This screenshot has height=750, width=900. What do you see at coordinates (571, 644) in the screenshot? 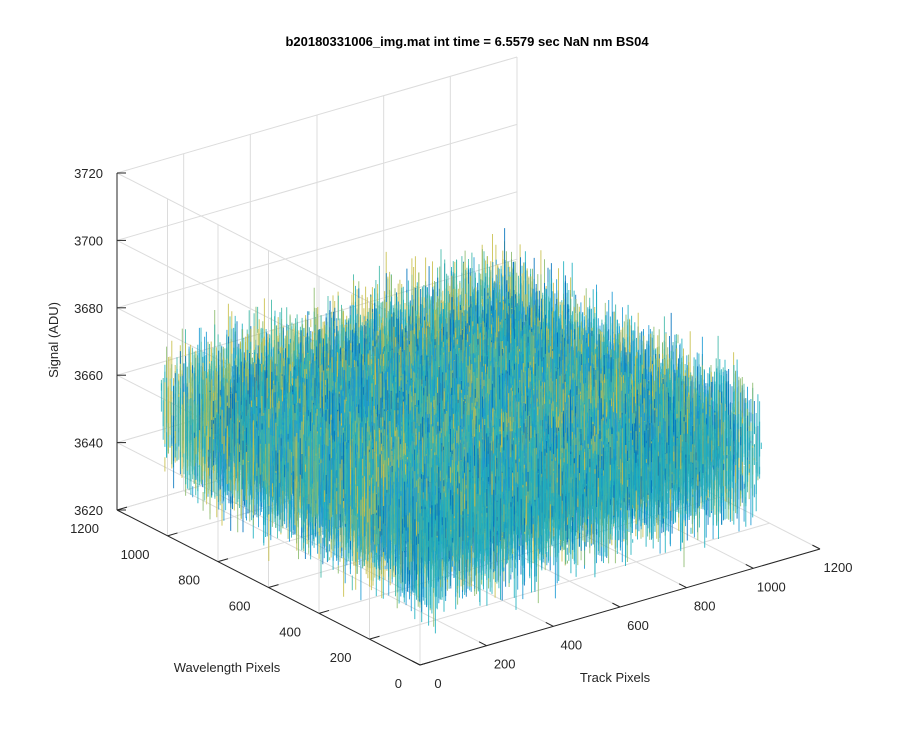
I see `x-tick-label: 400` at bounding box center [571, 644].